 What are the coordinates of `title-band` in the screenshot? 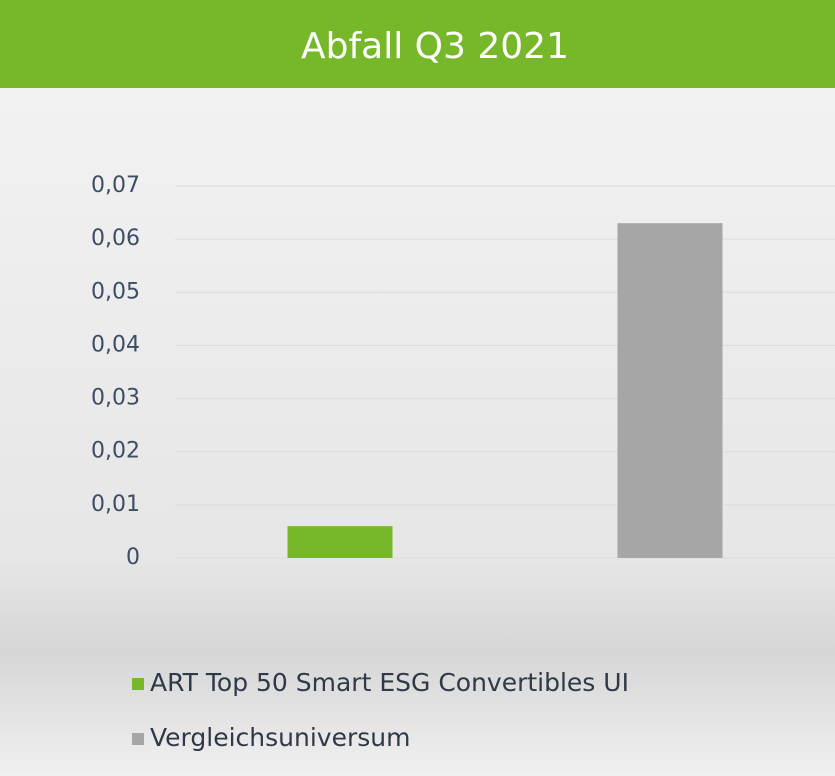 It's located at (417, 44).